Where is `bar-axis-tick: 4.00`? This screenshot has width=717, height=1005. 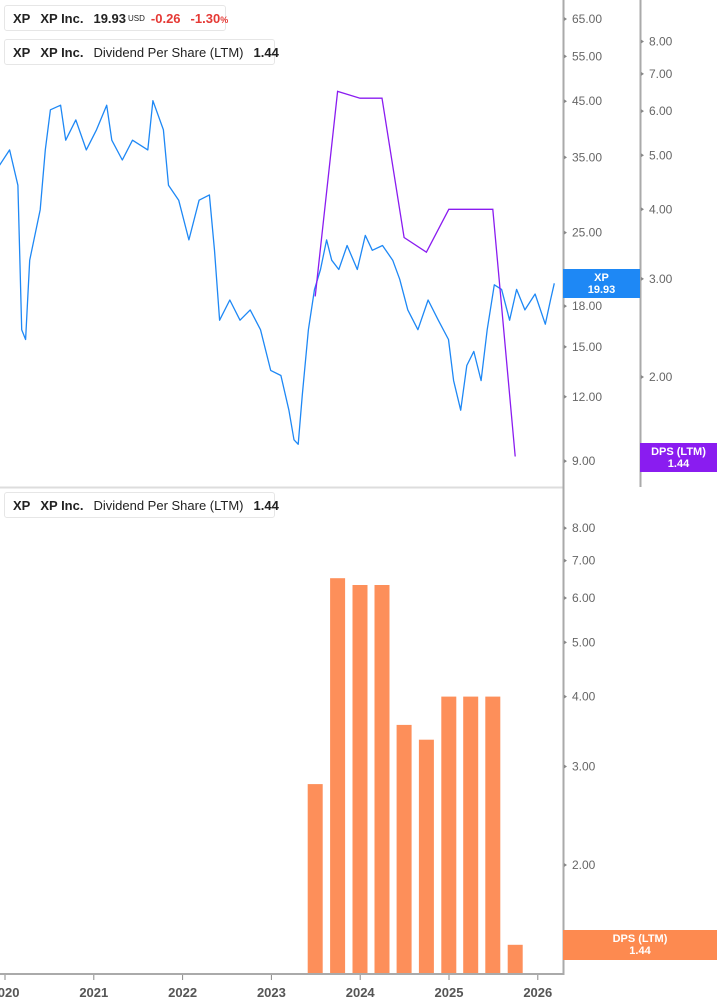 bar-axis-tick: 4.00 is located at coordinates (584, 697).